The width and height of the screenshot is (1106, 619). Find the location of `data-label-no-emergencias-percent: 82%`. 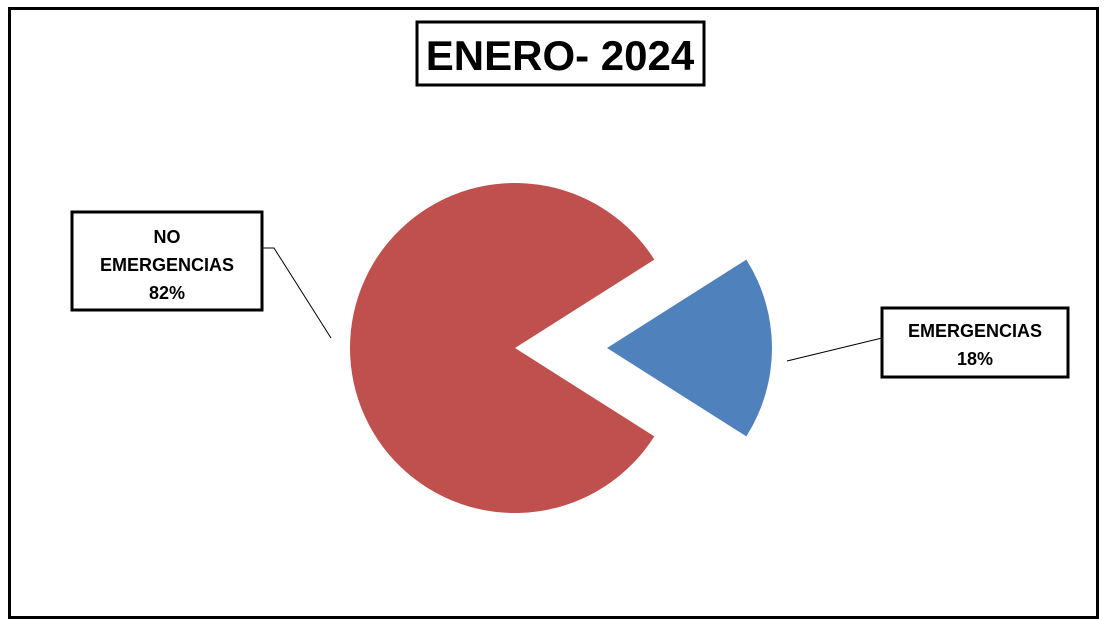

data-label-no-emergencias-percent: 82% is located at coordinates (167, 293).